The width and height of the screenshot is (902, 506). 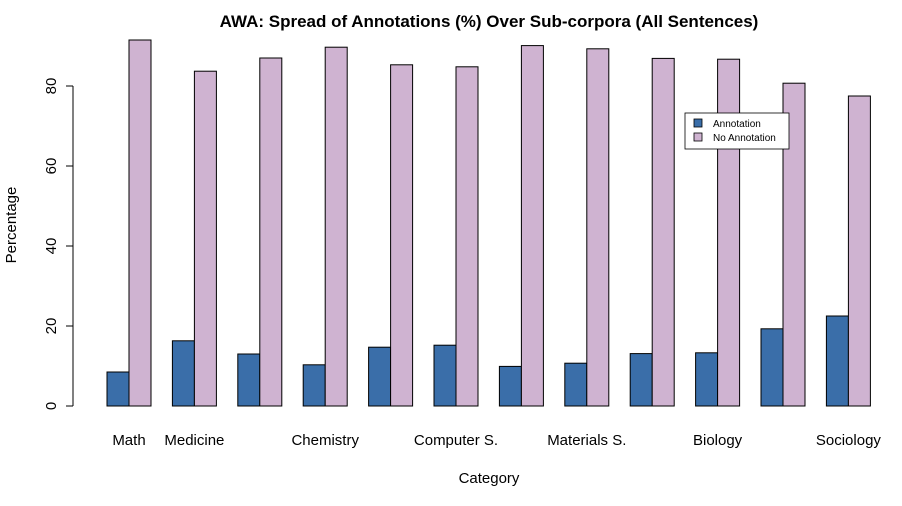 I want to click on legend-label-no-annotation: No Annotation, so click(x=744, y=138).